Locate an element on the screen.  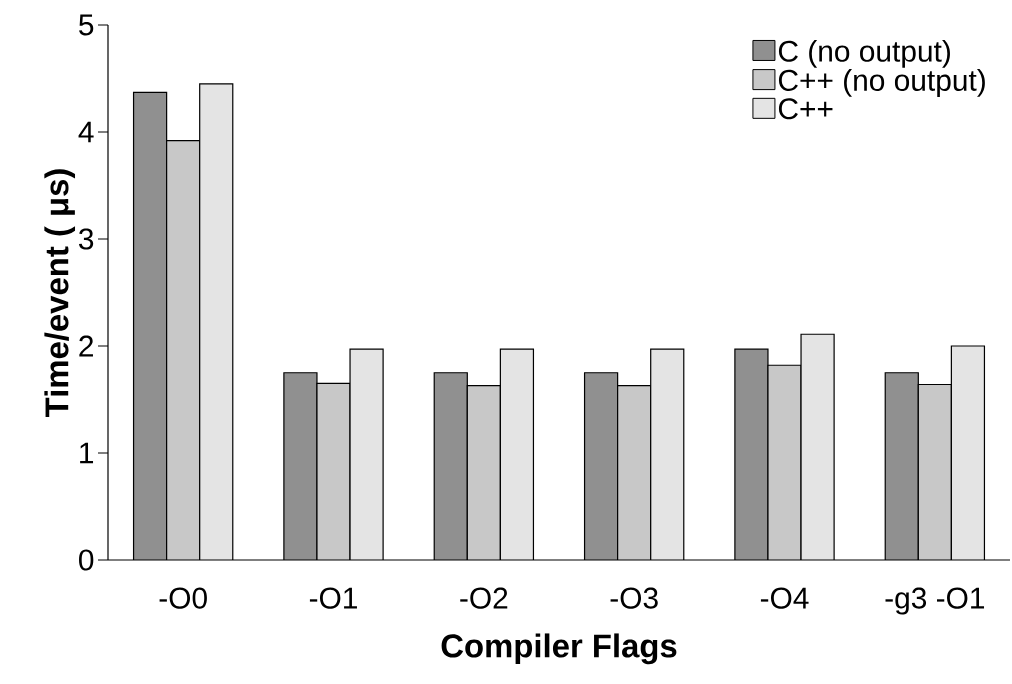
x-tick-label: -O2 is located at coordinates (484, 598).